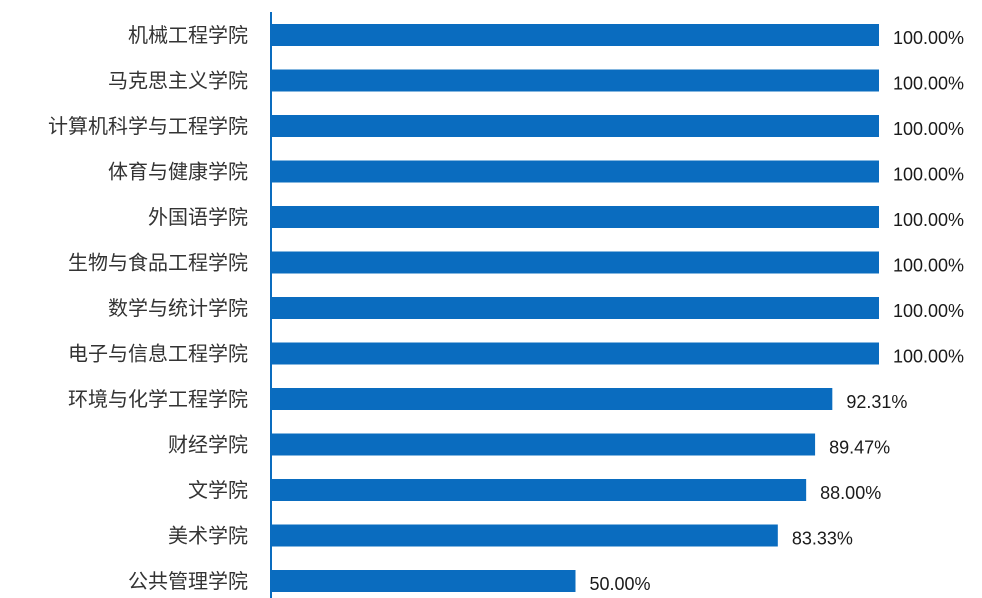 This screenshot has height=598, width=982. I want to click on category-label: 机械工程学院, so click(188, 35).